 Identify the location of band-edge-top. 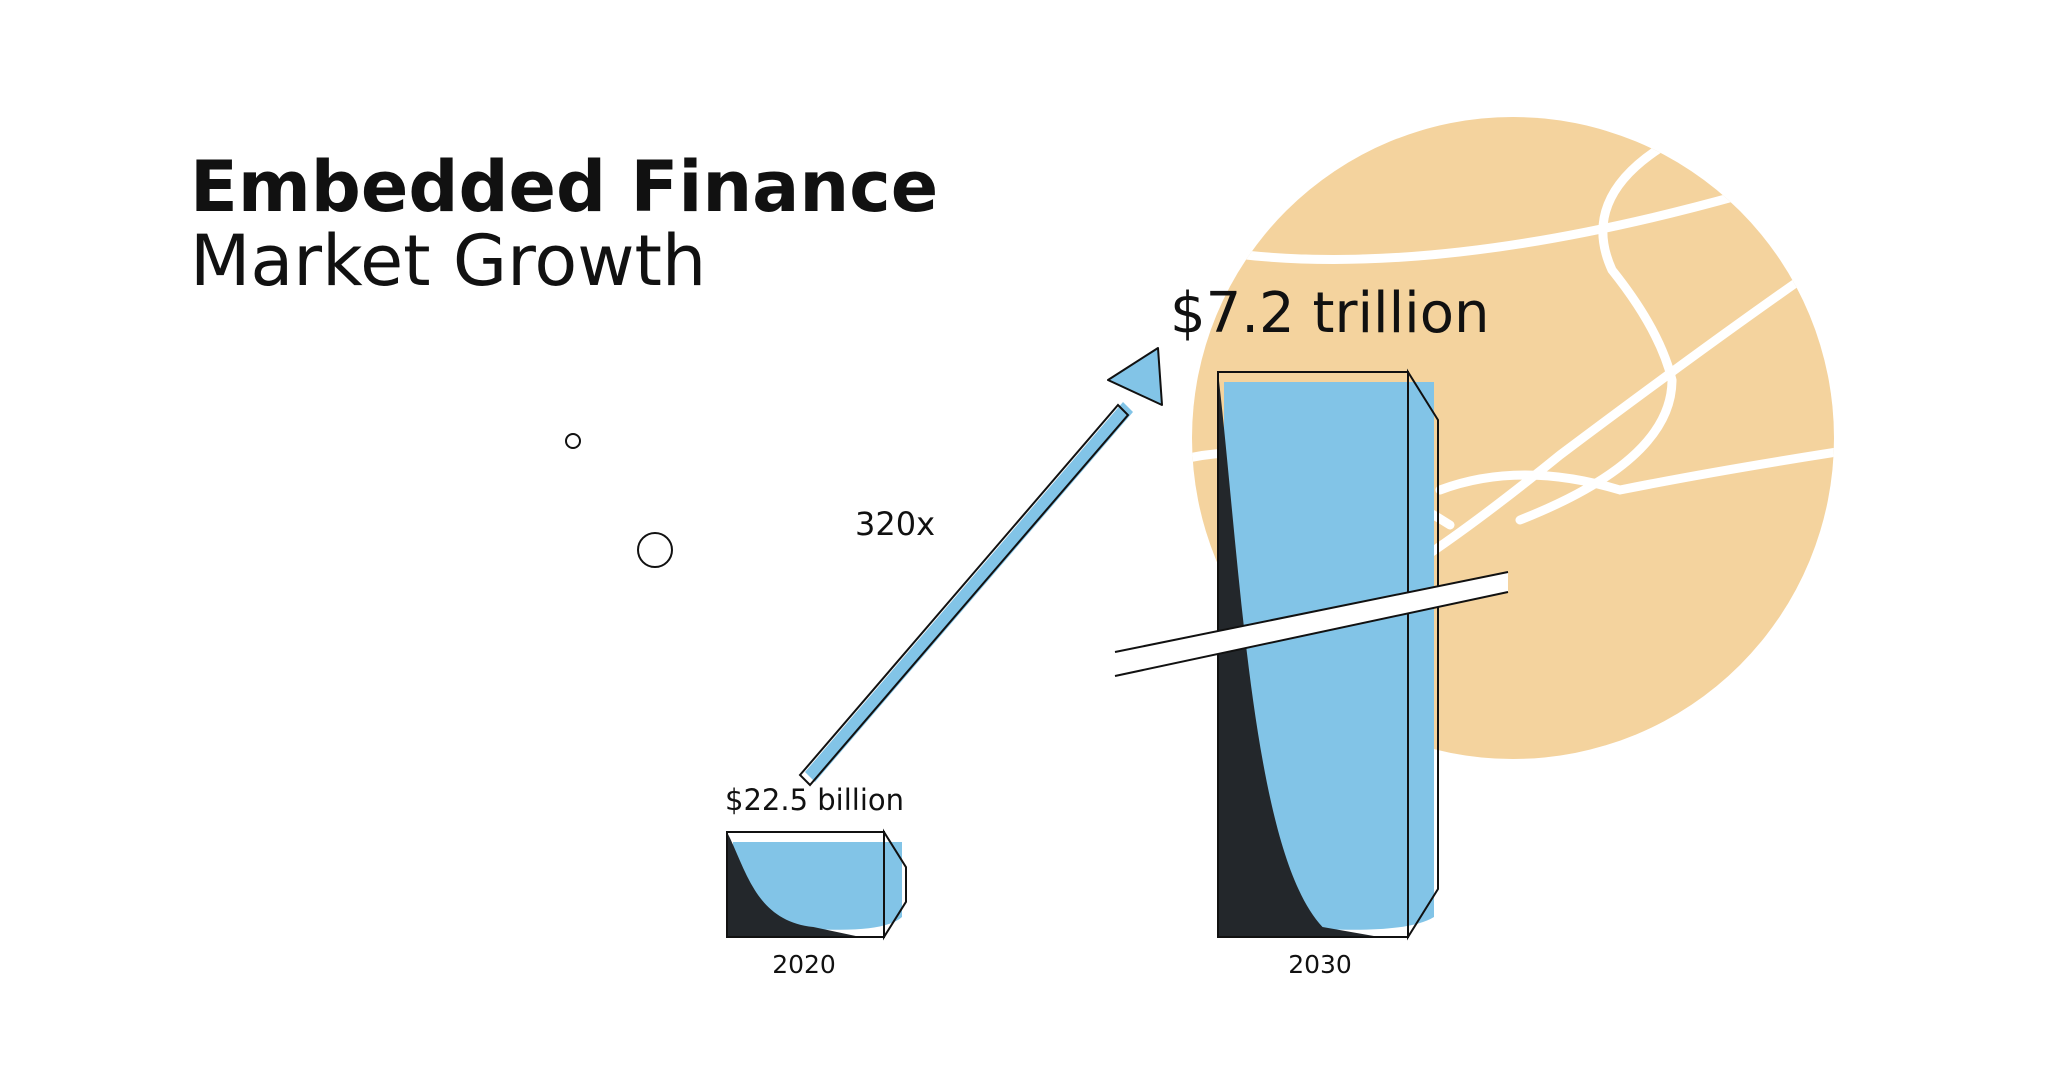
(1311, 612).